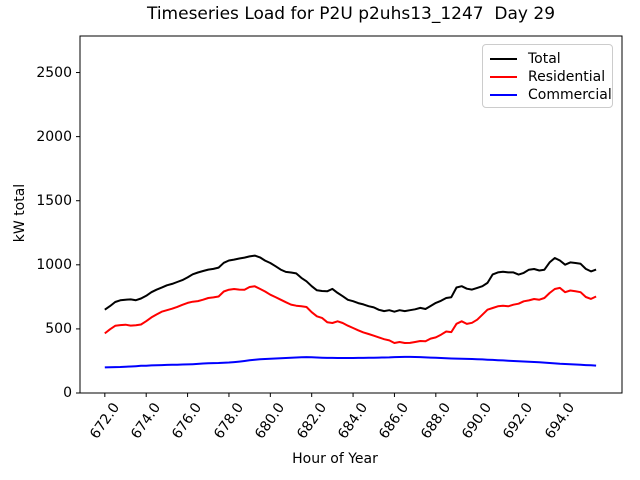 Image resolution: width=640 pixels, height=480 pixels. What do you see at coordinates (67, 393) in the screenshot?
I see `y-tick-label: 0` at bounding box center [67, 393].